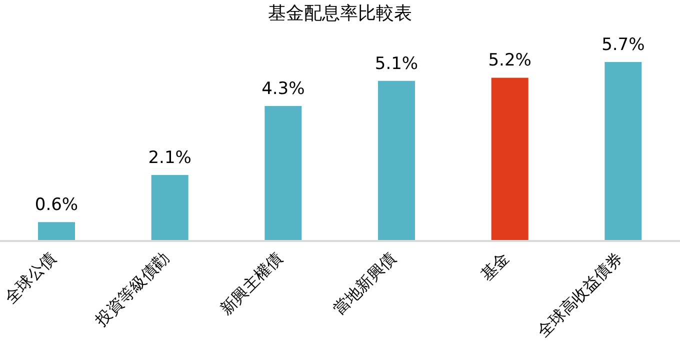 This screenshot has width=680, height=363. Describe the element at coordinates (510, 60) in the screenshot. I see `data-label: 5.2%` at that location.